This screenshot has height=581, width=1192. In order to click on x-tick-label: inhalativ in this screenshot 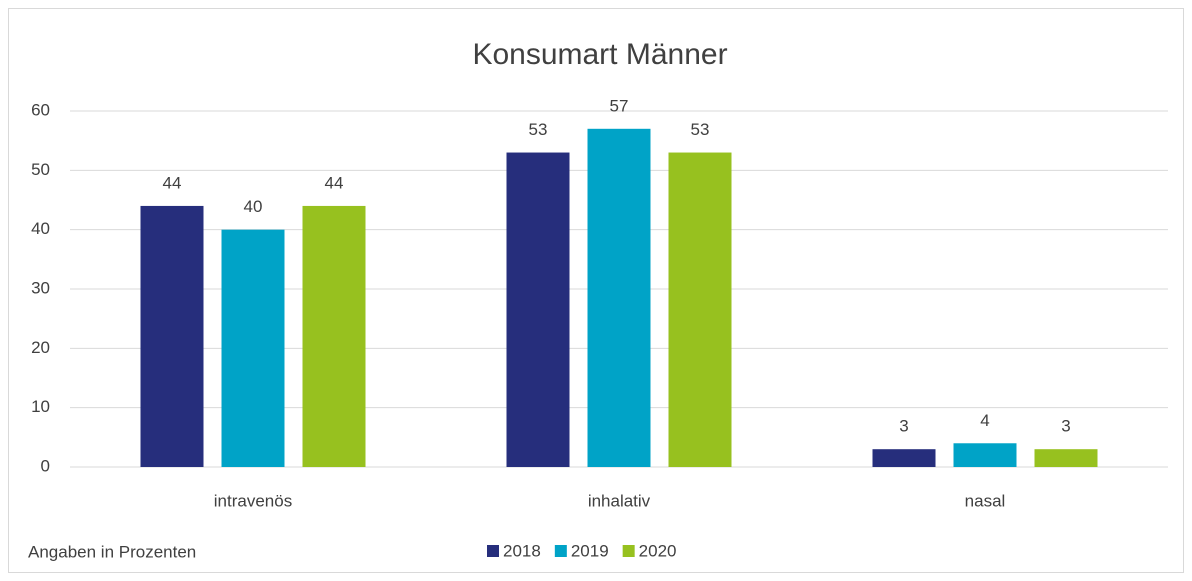, I will do `click(619, 500)`.